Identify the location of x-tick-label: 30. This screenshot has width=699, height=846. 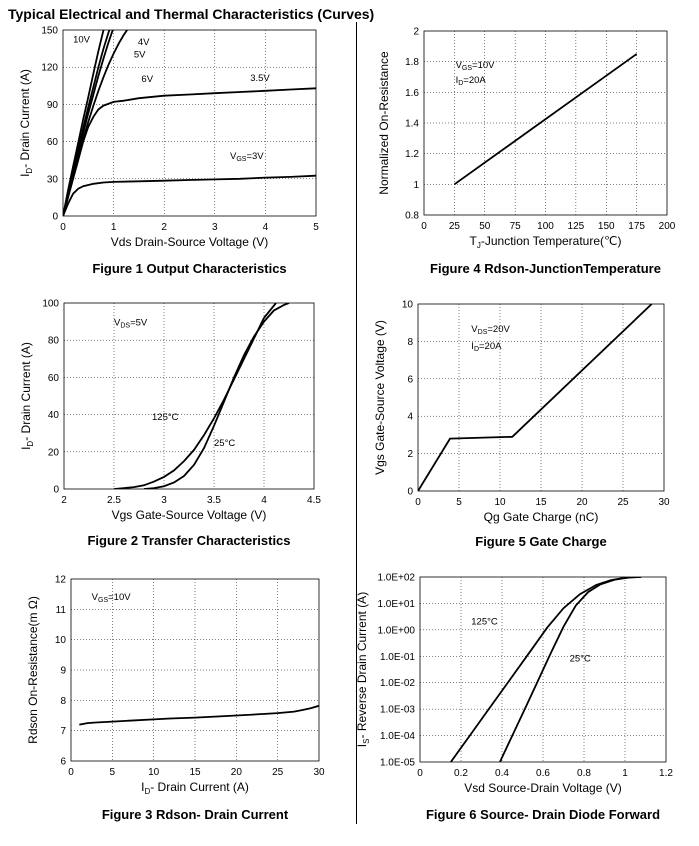
(664, 502).